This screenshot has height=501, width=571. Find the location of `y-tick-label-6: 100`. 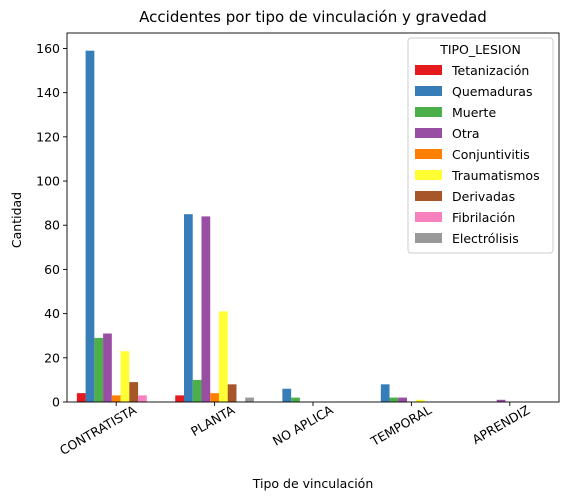

y-tick-label-6: 100 is located at coordinates (48, 181).